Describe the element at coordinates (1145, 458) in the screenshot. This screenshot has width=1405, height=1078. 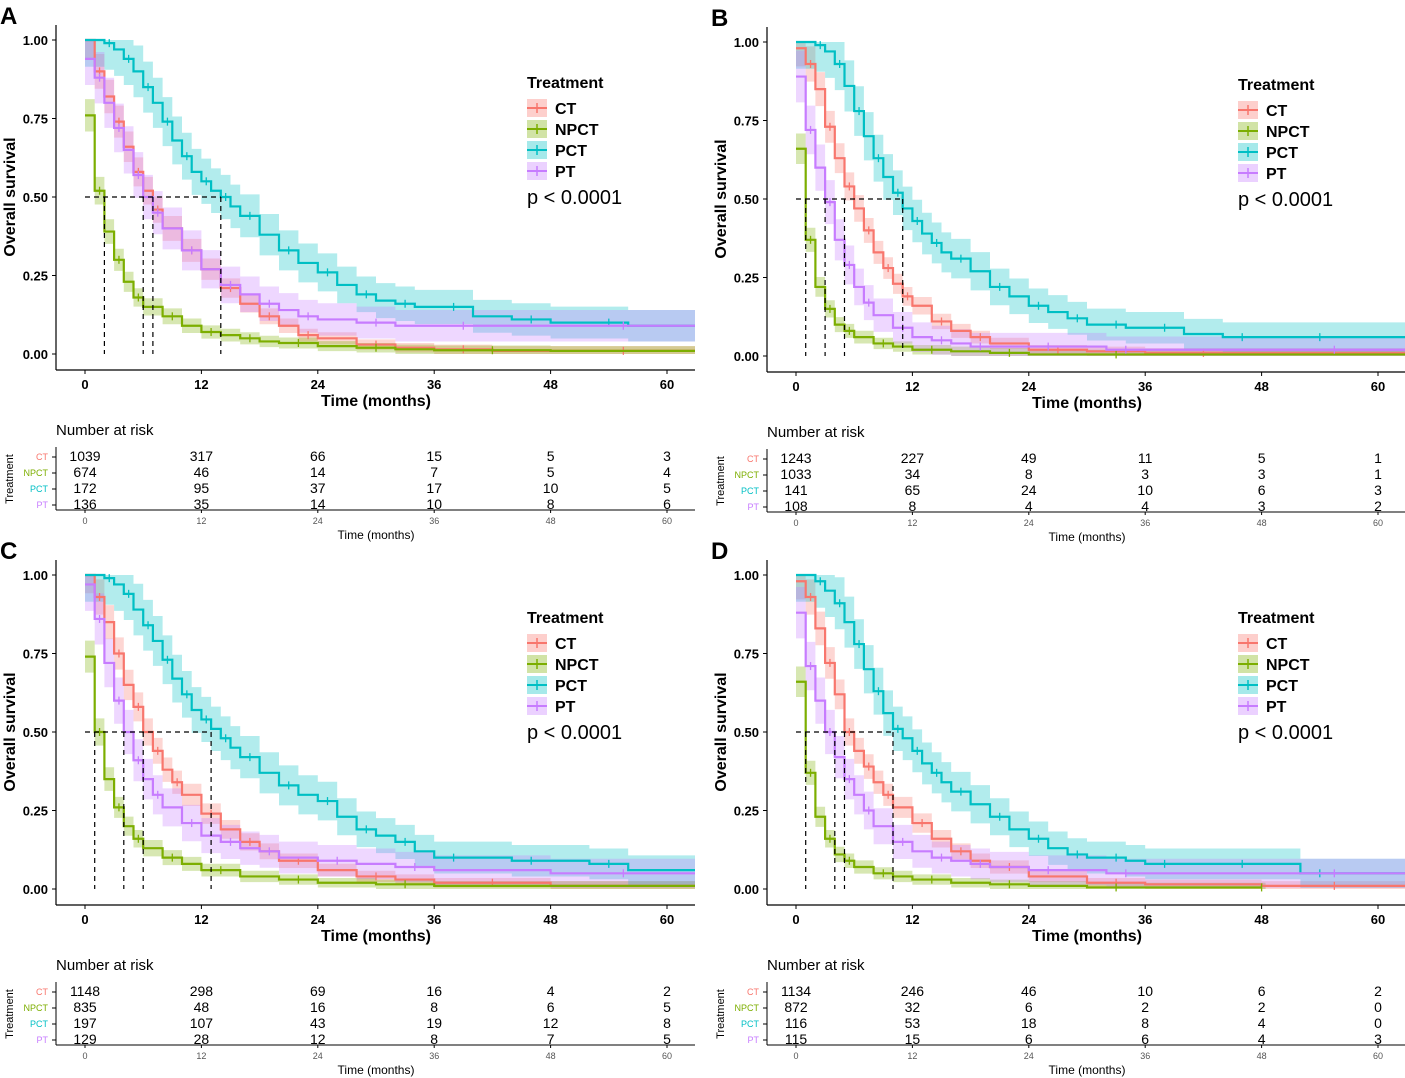
I see `risk-cell: 11` at that location.